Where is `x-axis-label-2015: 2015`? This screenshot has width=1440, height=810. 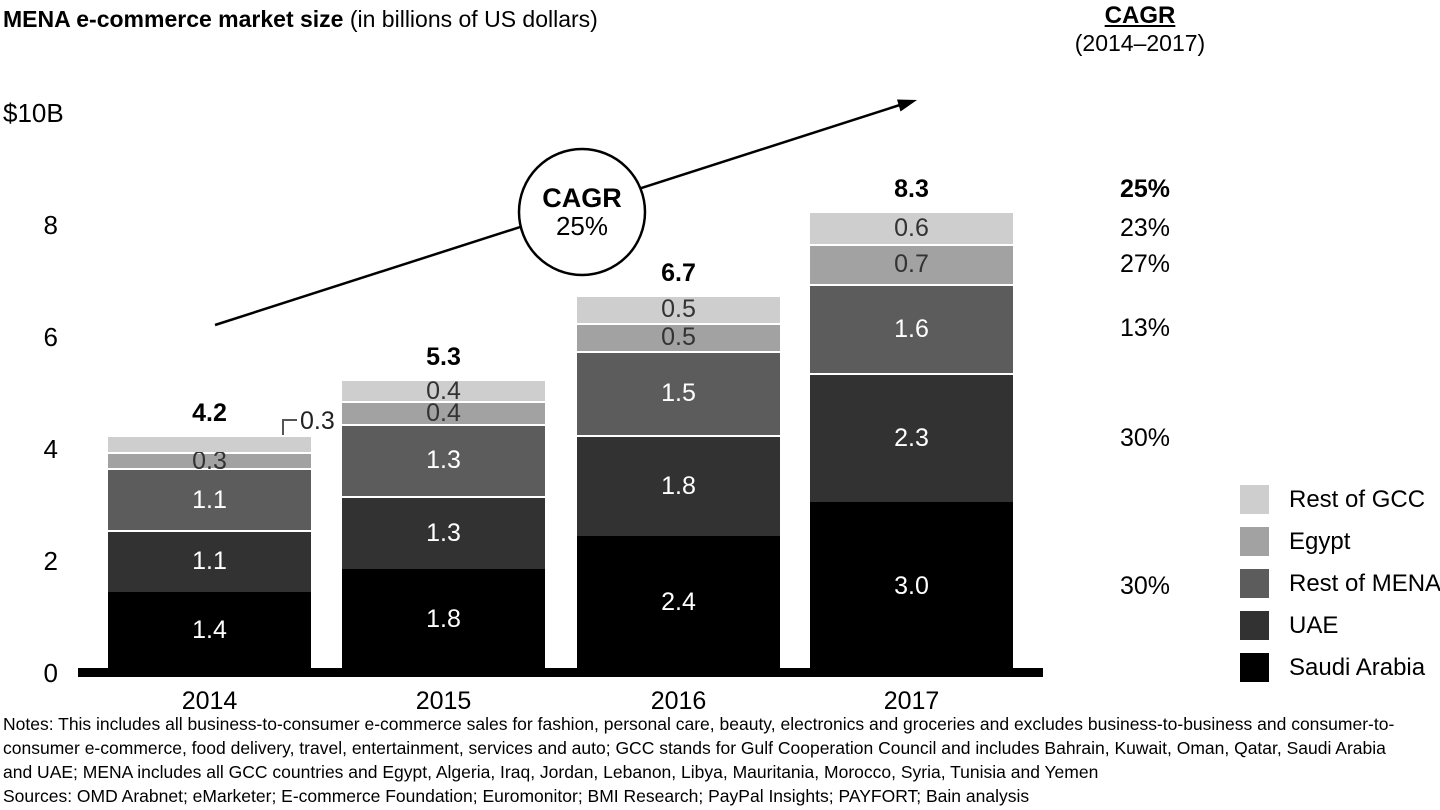 x-axis-label-2015: 2015 is located at coordinates (443, 701).